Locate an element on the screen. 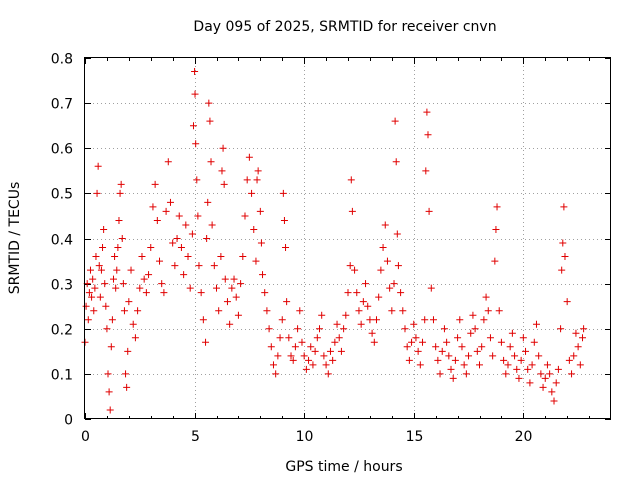 This screenshot has width=640, height=480. y-tick-label: 0.7 is located at coordinates (62, 105).